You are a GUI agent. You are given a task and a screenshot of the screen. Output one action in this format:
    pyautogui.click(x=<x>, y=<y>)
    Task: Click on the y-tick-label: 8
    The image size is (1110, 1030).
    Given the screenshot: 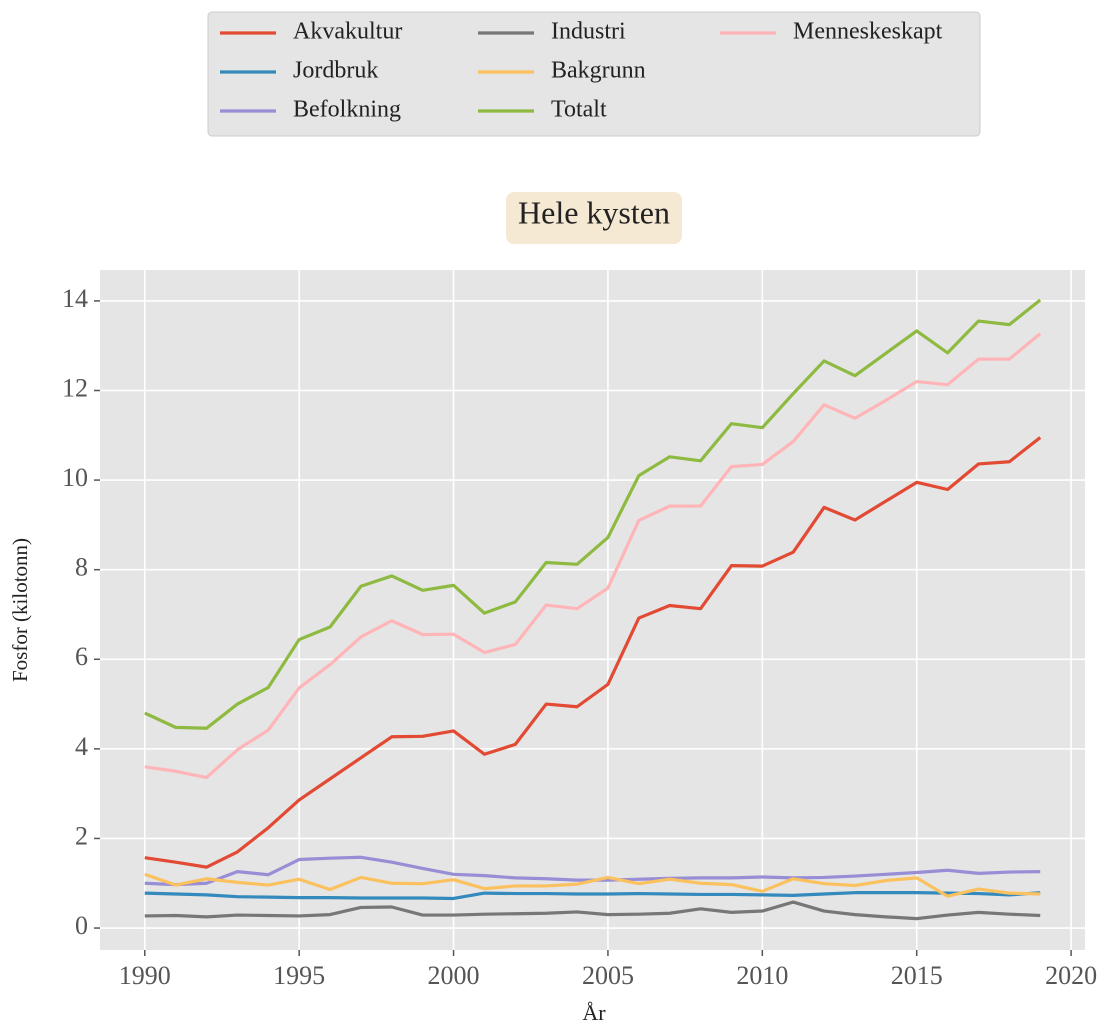 What is the action you would take?
    pyautogui.click(x=81, y=567)
    